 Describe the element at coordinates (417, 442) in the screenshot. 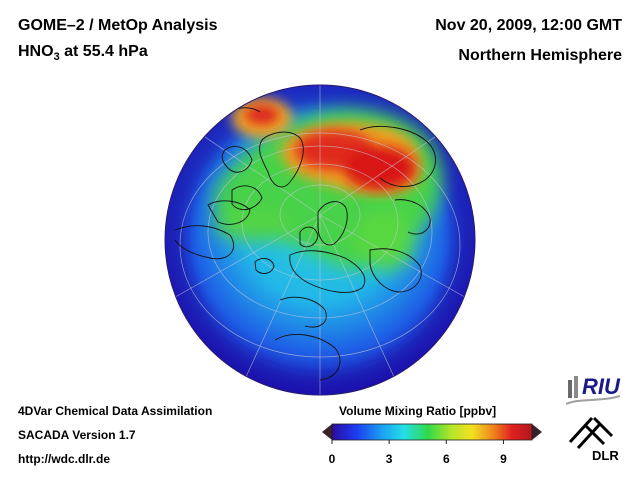

I see `colorbar-ticks` at that location.